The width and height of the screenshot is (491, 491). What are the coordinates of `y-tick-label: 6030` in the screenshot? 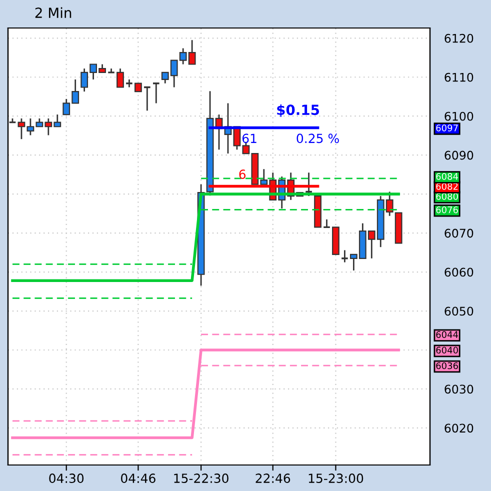 It's located at (459, 389).